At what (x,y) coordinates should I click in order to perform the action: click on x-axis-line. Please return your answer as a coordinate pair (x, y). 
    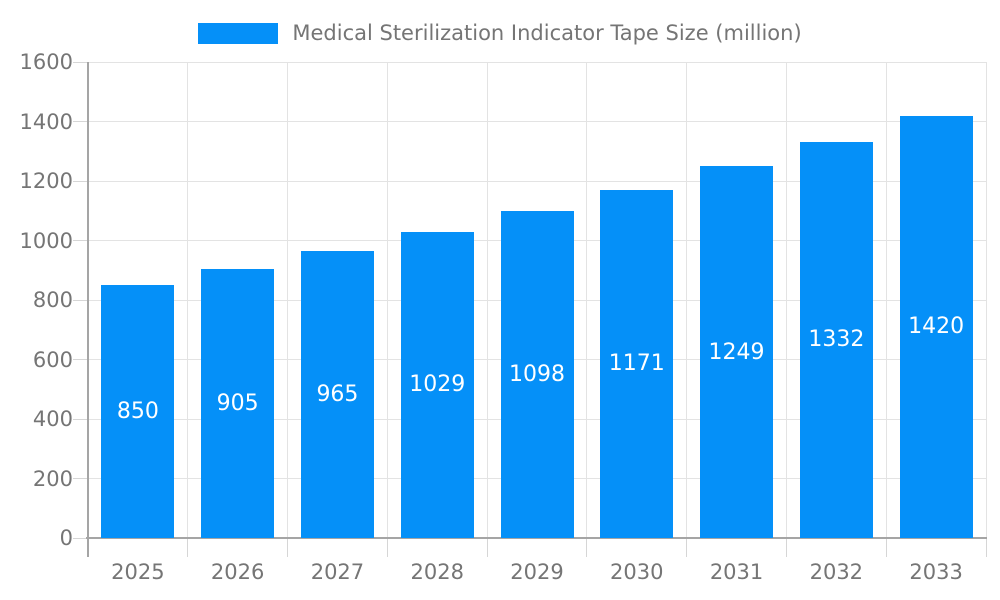
    Looking at the image, I should click on (536, 538).